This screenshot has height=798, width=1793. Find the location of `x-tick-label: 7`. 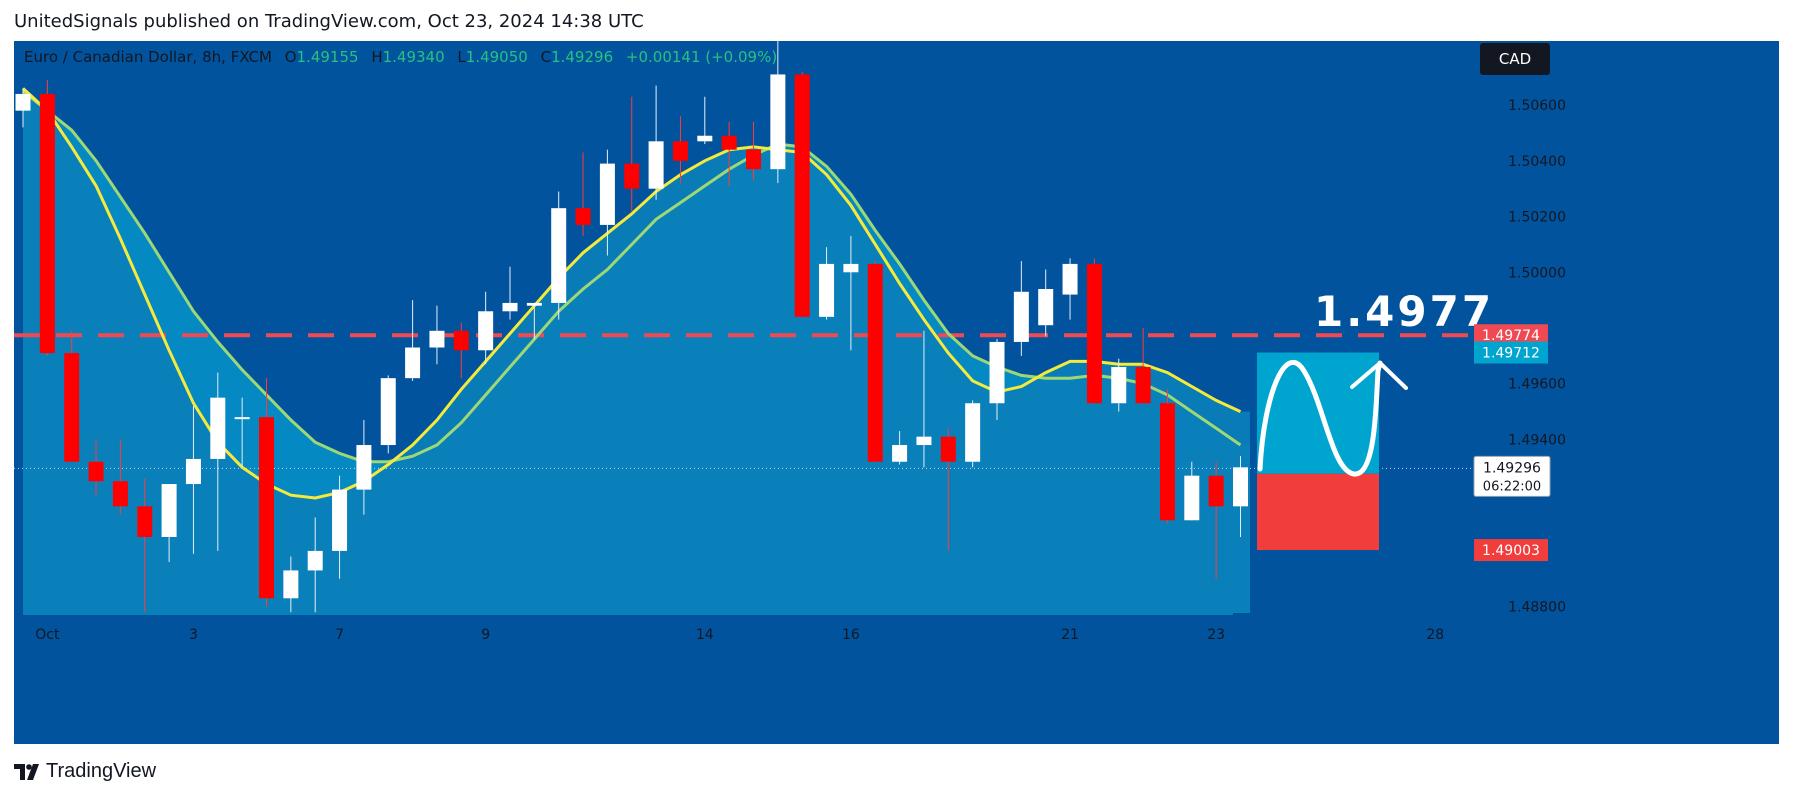

x-tick-label: 7 is located at coordinates (339, 635).